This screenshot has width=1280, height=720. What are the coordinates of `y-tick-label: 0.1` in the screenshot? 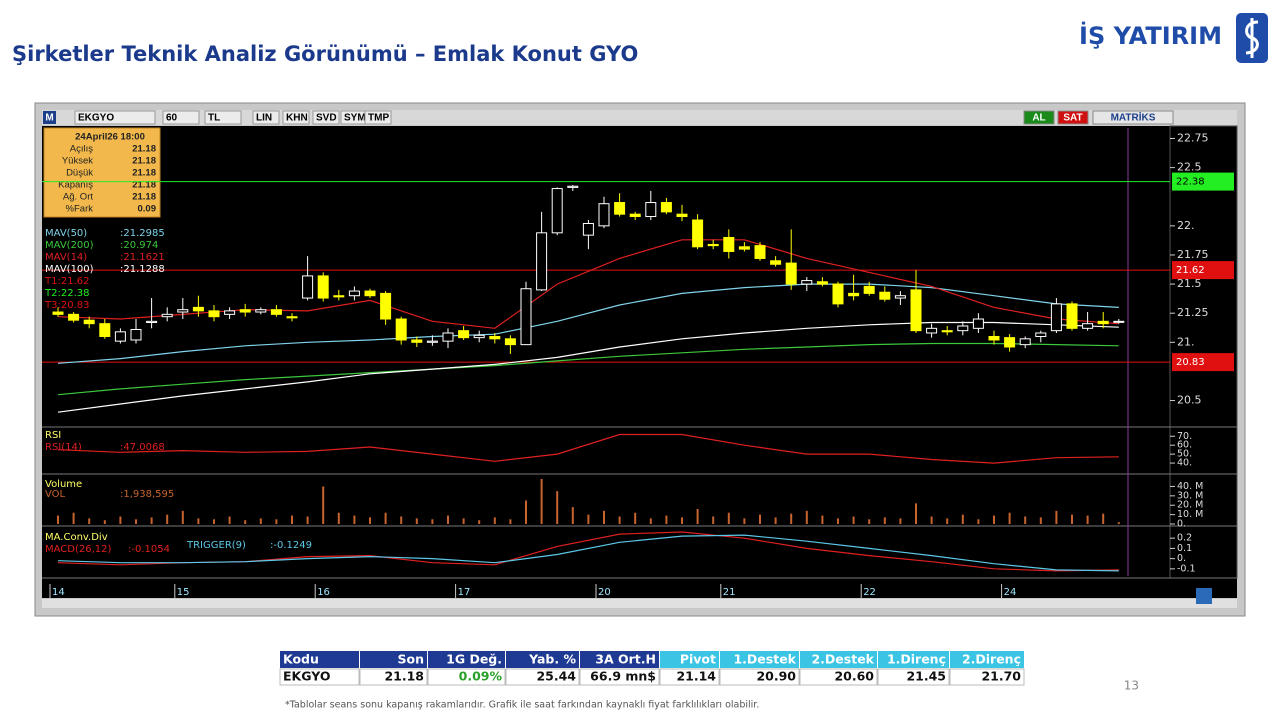 It's located at (1184, 548).